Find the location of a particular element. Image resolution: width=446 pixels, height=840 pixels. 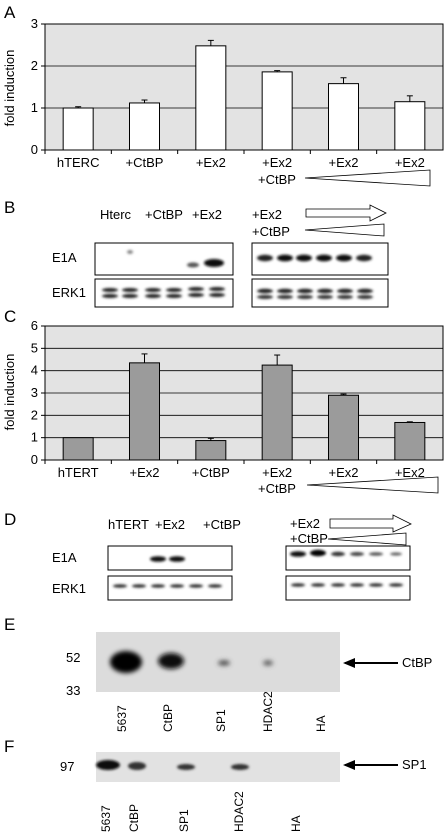

panel-label-c: C is located at coordinates (10, 316).